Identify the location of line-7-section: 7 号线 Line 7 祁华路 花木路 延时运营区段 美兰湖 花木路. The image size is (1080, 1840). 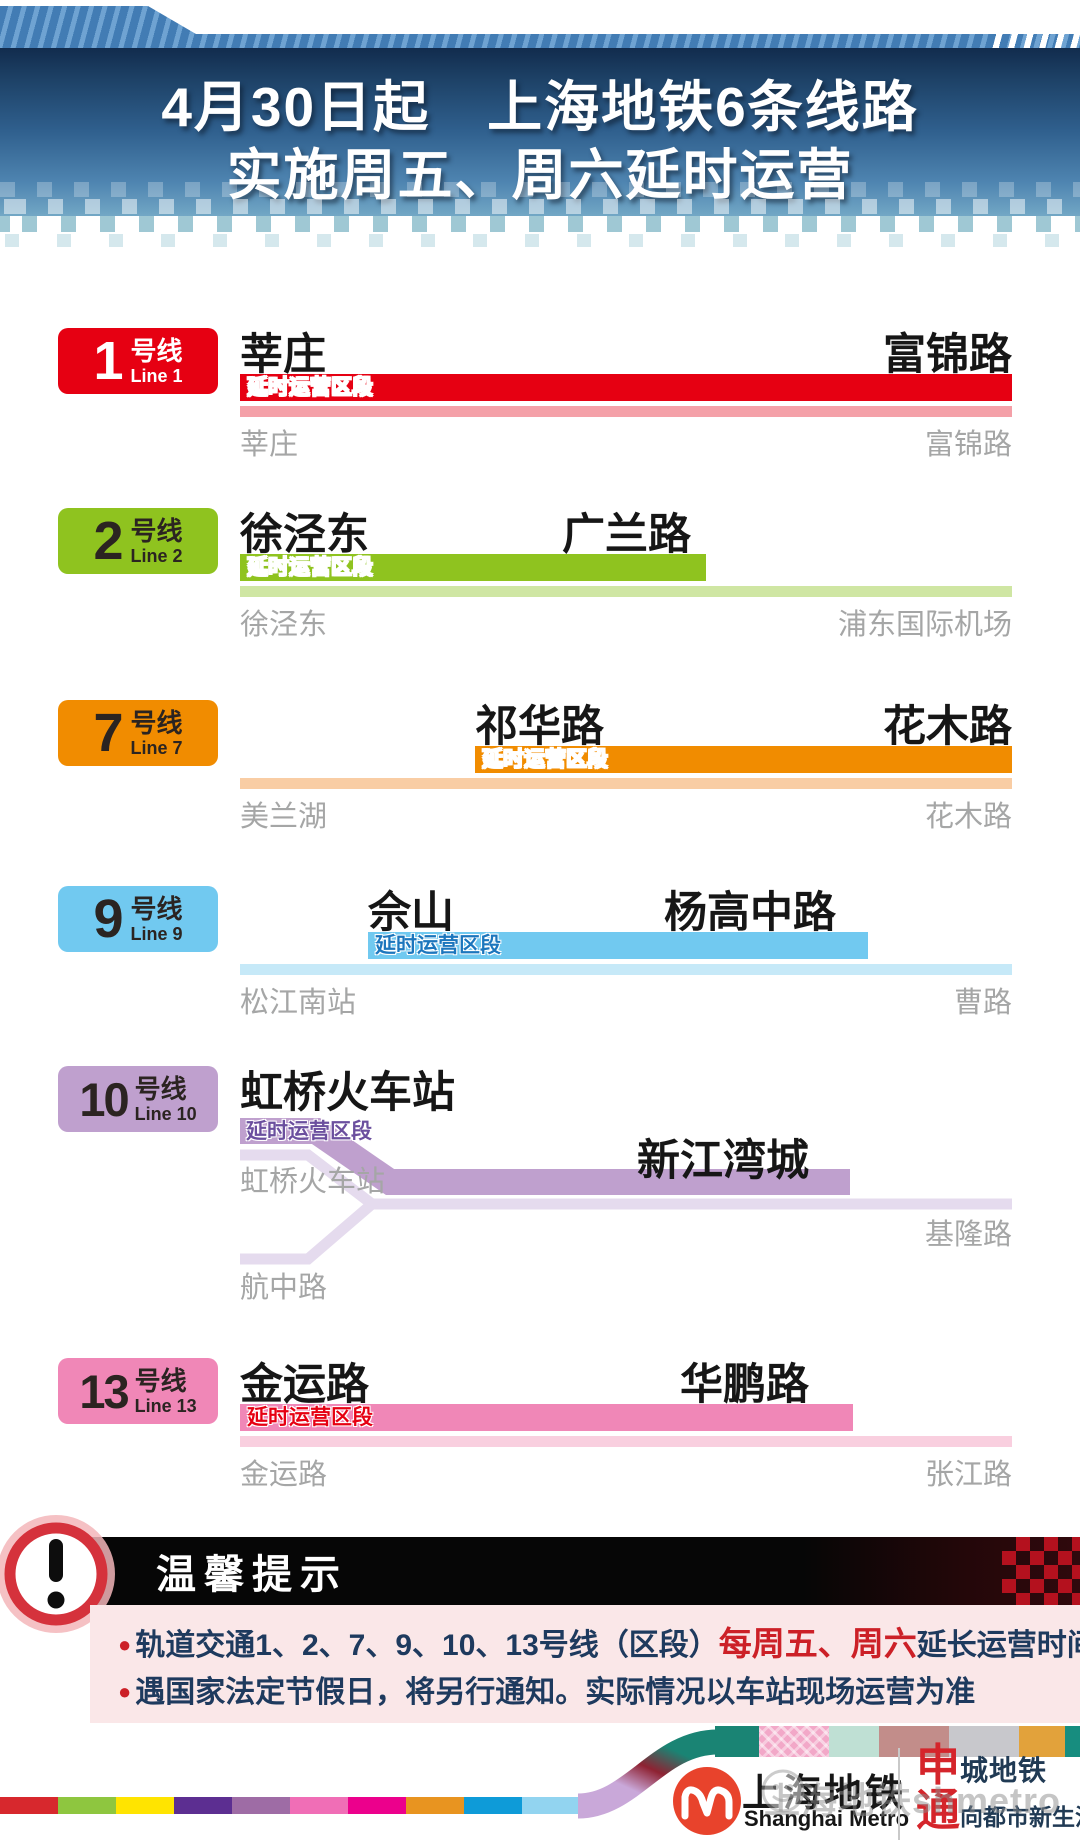
(540, 772).